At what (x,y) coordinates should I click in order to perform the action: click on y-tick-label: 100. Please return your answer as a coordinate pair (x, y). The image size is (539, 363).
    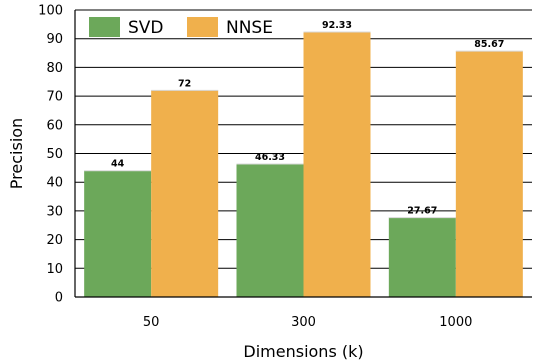
    Looking at the image, I should click on (50, 11).